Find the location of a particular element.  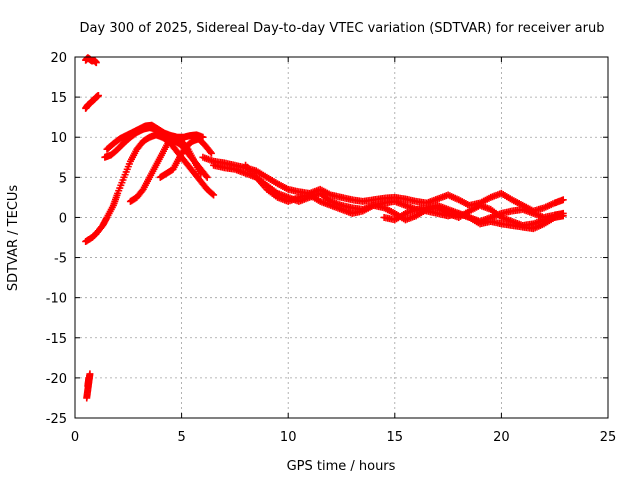

y-tick-label: -15 is located at coordinates (56, 339).